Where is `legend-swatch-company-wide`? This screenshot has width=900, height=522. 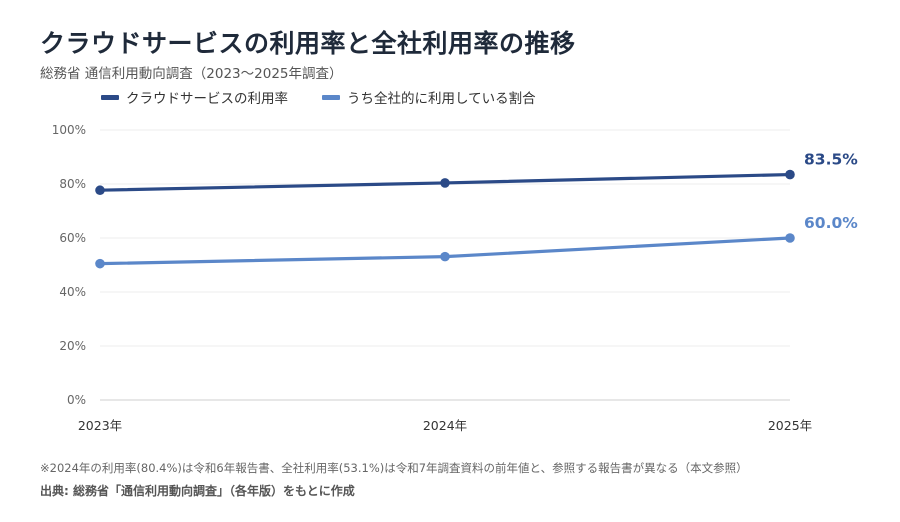
legend-swatch-company-wide is located at coordinates (331, 97).